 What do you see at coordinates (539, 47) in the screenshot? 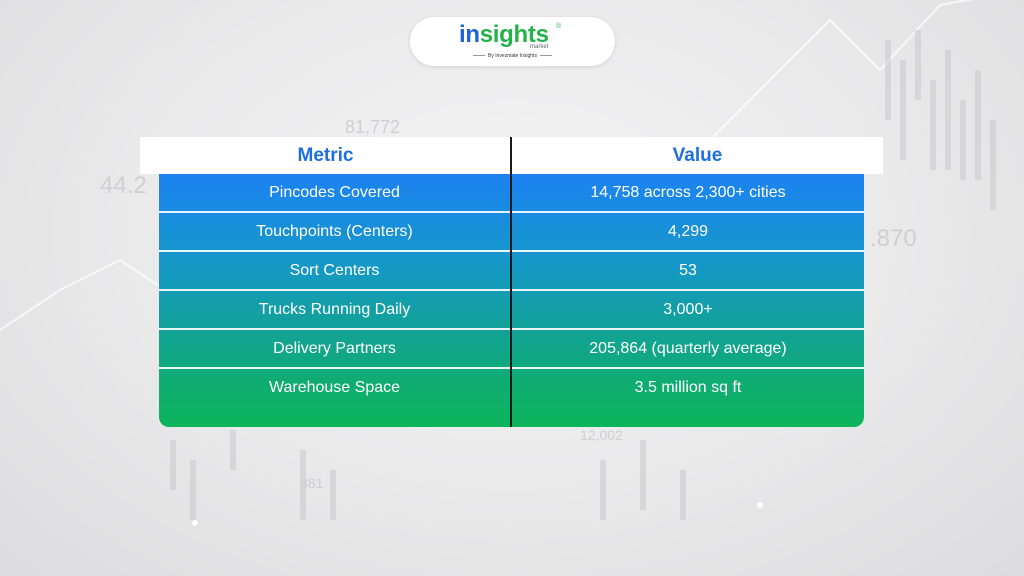
I see `logo-subtext: market` at bounding box center [539, 47].